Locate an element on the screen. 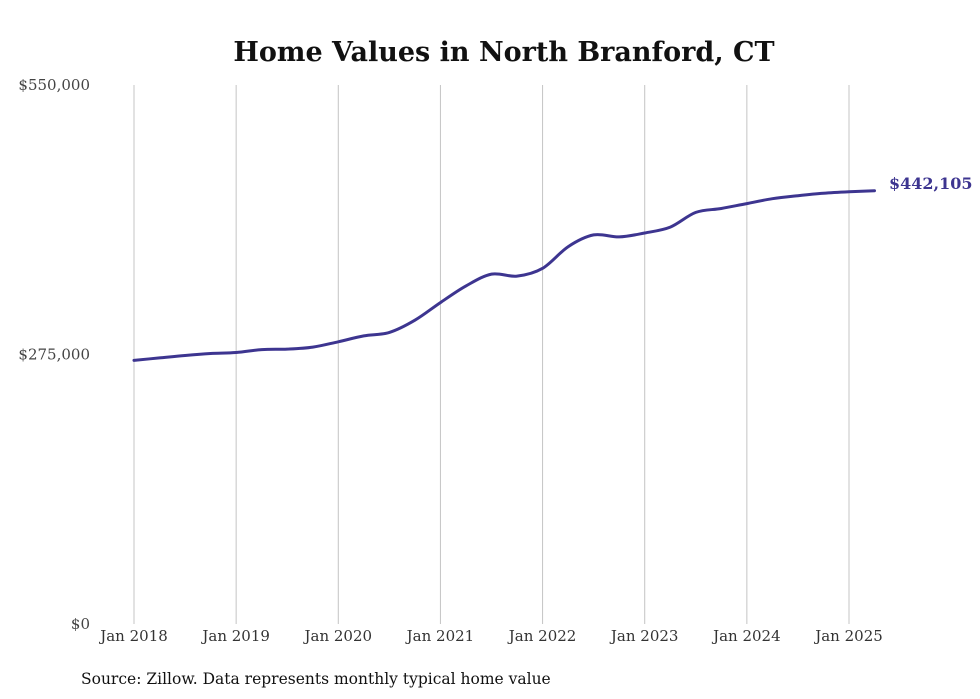 The width and height of the screenshot is (980, 699). y-tick-label: $0 is located at coordinates (80, 624).